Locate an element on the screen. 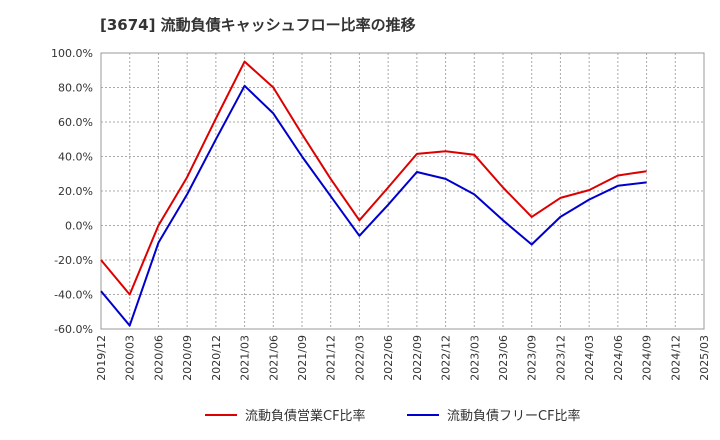 The image size is (720, 440). x-tick-label: 2024/12 is located at coordinates (675, 358).